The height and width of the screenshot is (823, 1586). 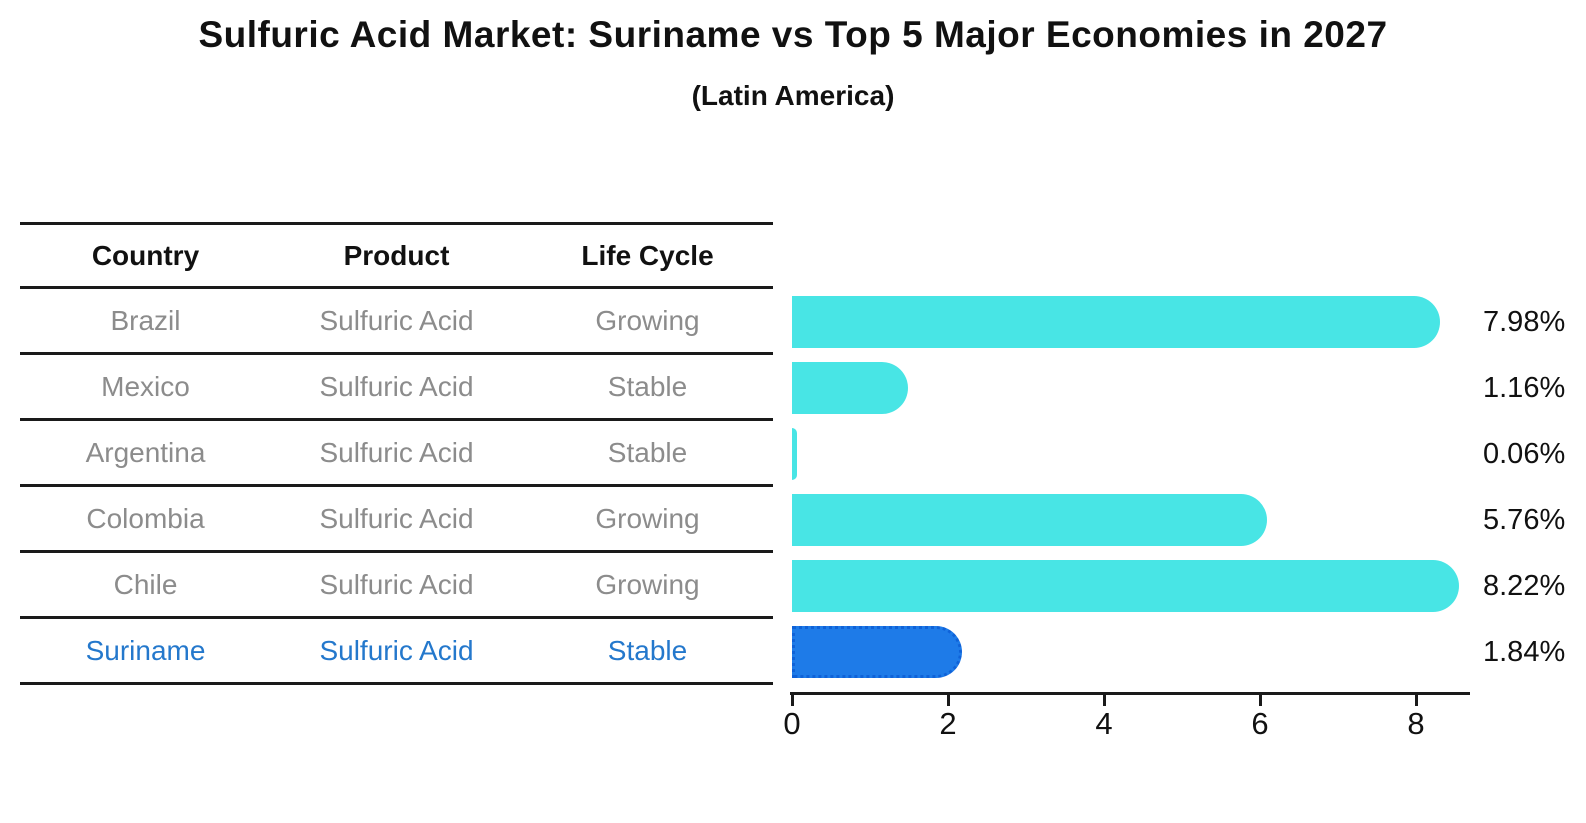 What do you see at coordinates (1524, 652) in the screenshot?
I see `value-label-suriname: 1.84%` at bounding box center [1524, 652].